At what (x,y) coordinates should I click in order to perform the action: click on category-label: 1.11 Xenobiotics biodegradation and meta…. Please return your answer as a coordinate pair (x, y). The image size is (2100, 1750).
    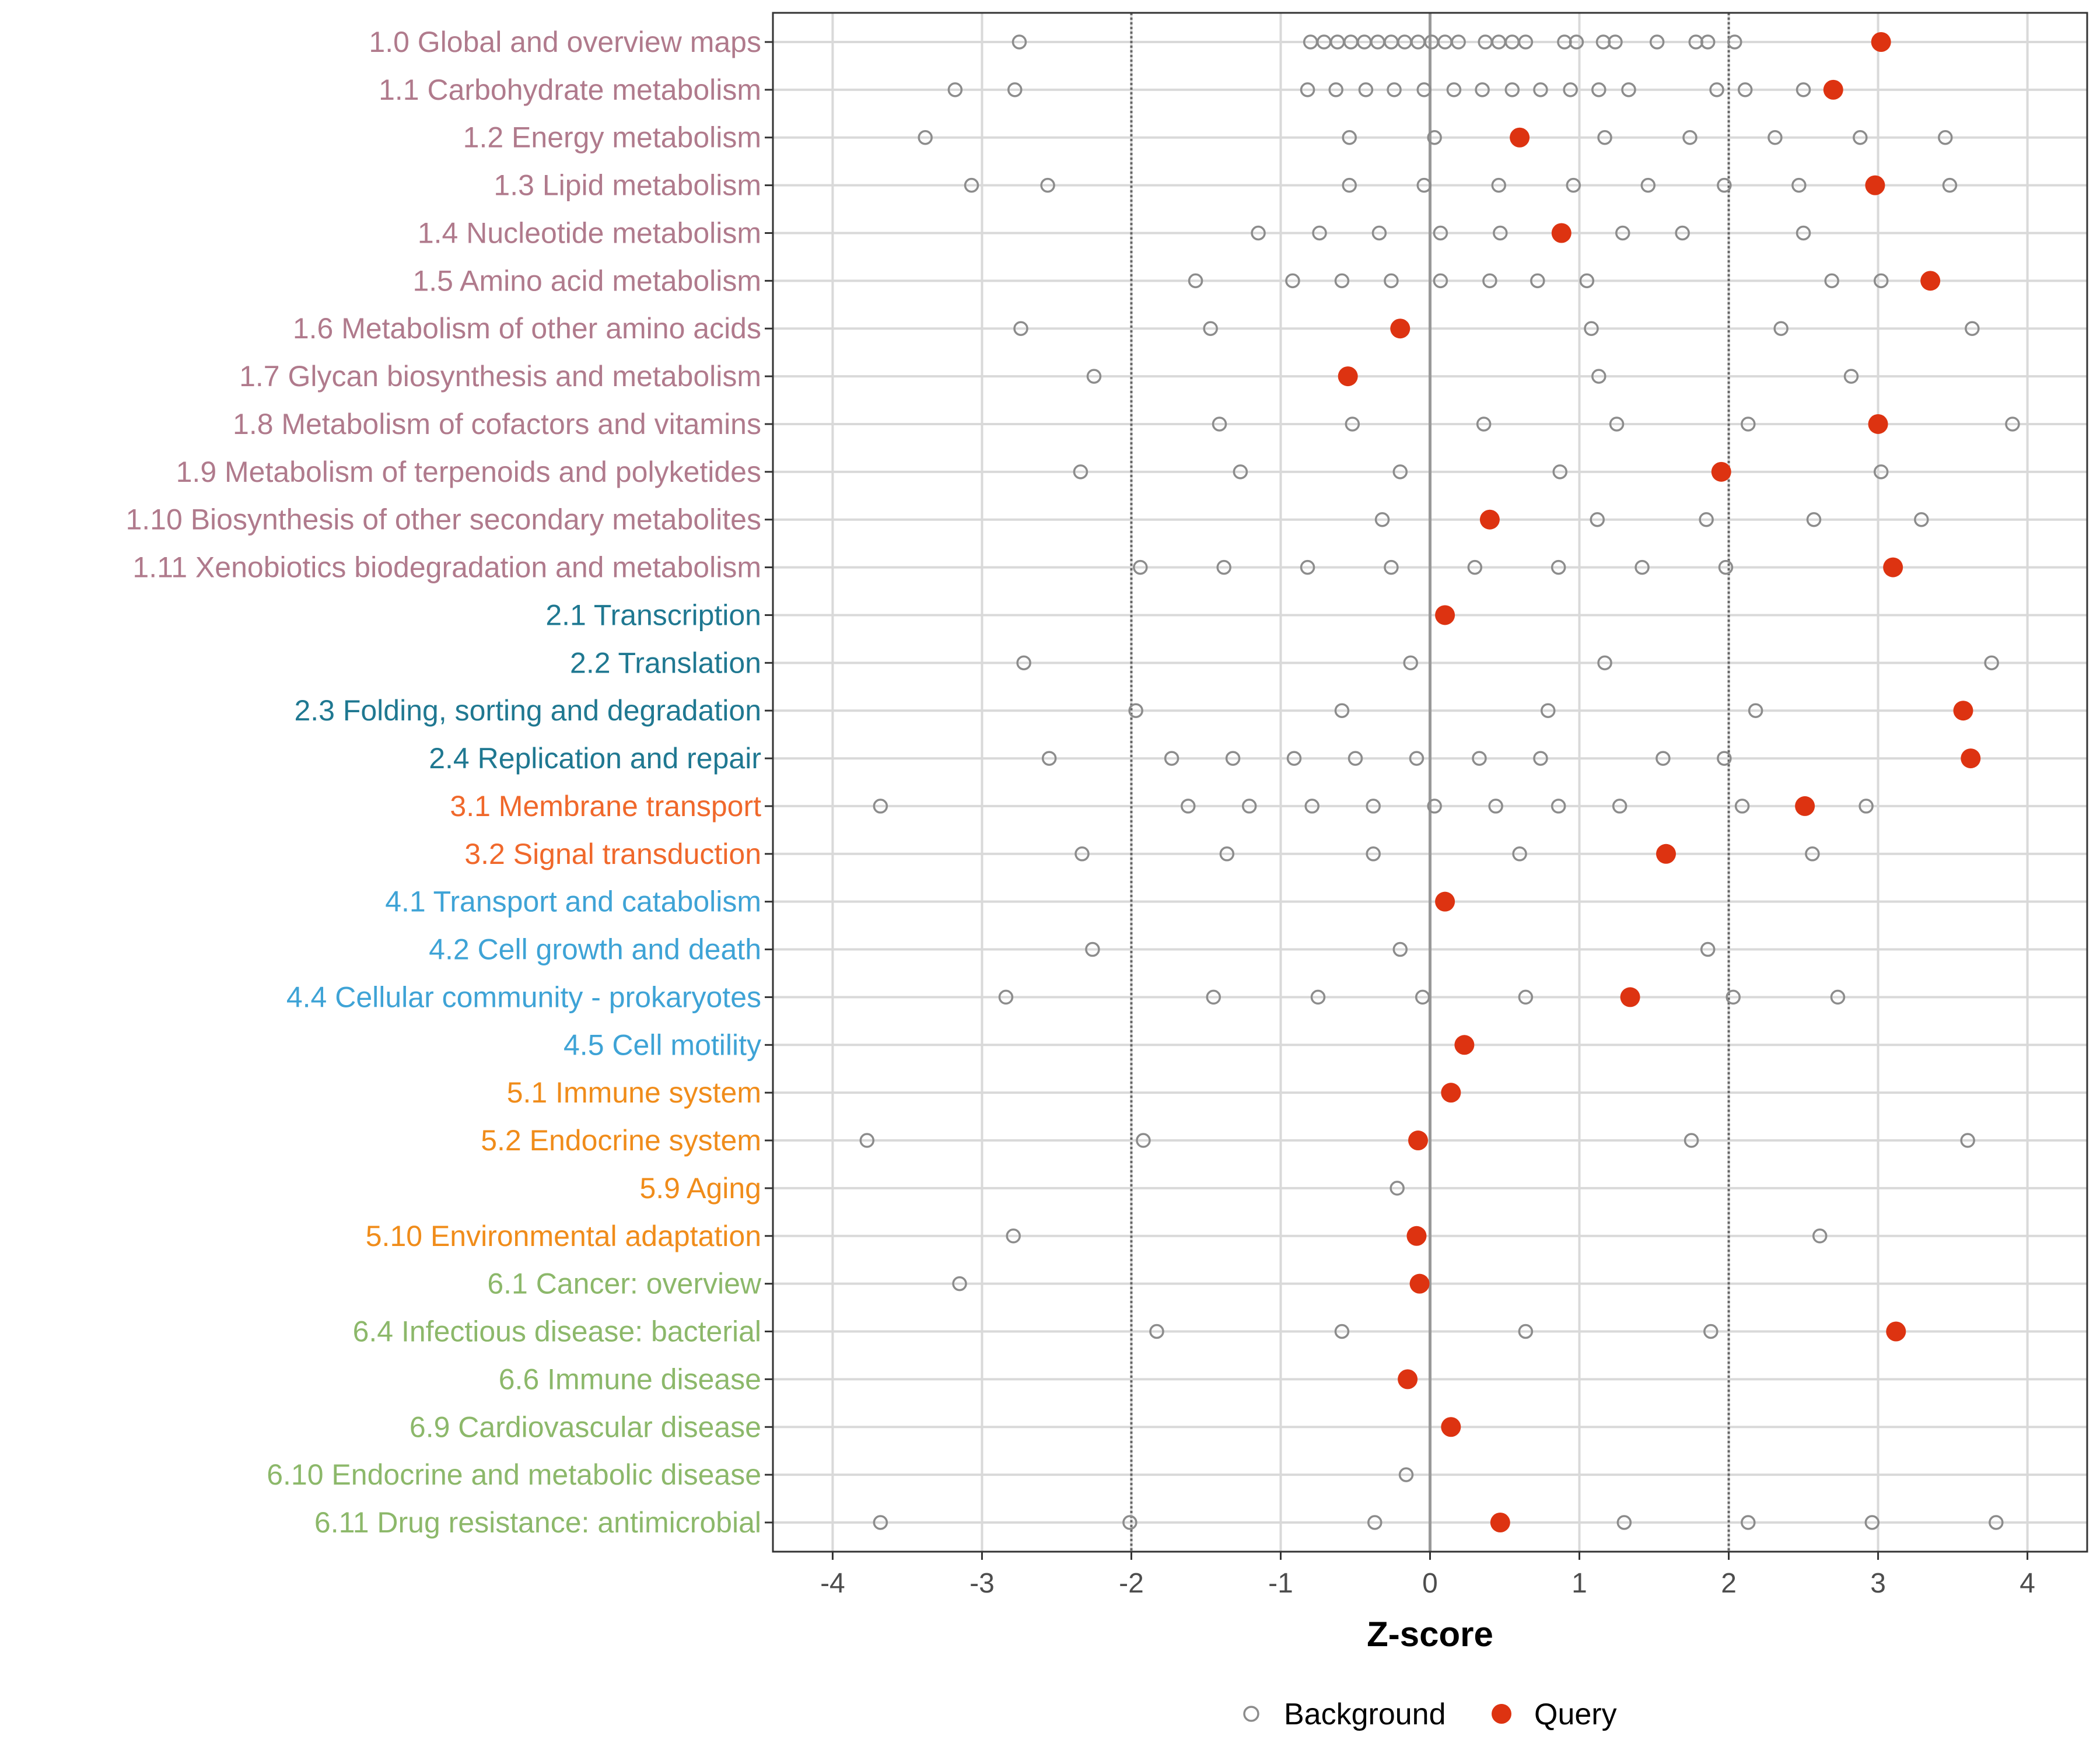
    Looking at the image, I should click on (446, 567).